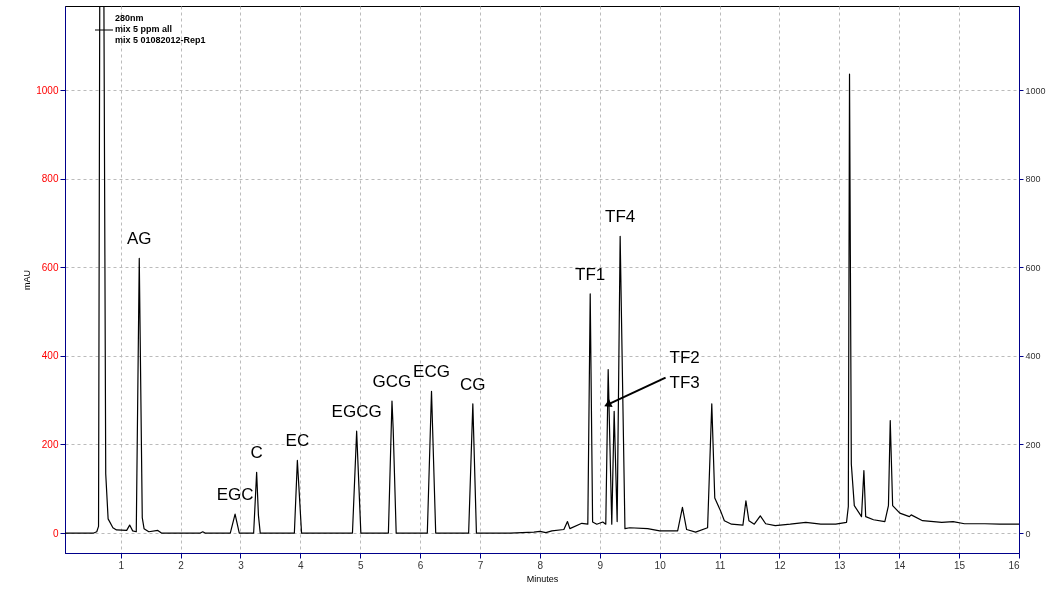 The image size is (1047, 592). Describe the element at coordinates (392, 382) in the screenshot. I see `annotation: GCG` at that location.